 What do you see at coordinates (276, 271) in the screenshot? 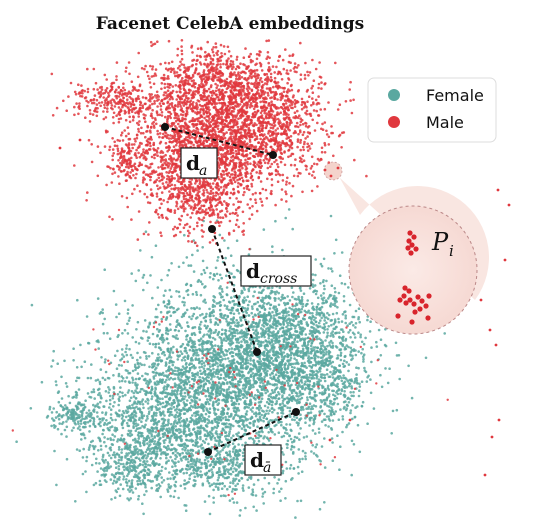
I see `label-d-cross: d cross` at bounding box center [276, 271].